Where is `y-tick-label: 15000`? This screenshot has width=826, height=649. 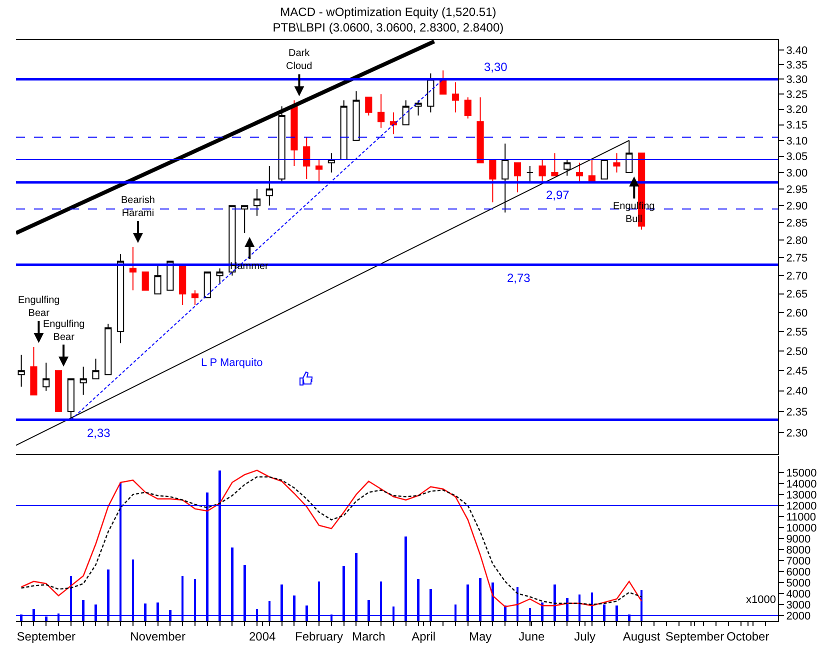 y-tick-label: 15000 is located at coordinates (801, 473).